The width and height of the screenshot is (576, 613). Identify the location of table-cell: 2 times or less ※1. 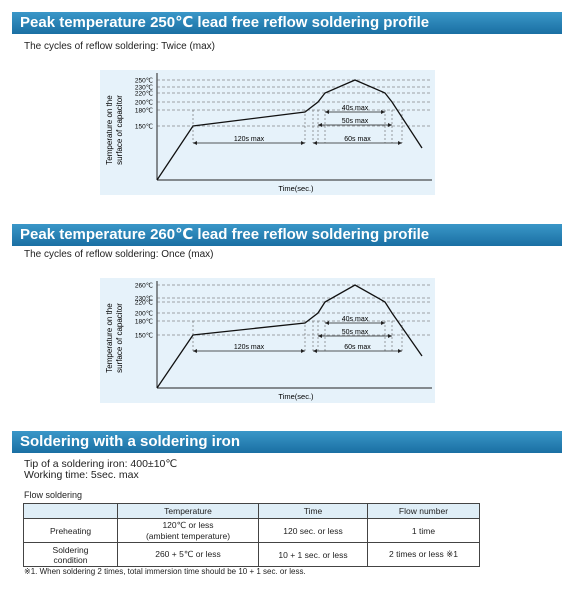
(423, 554).